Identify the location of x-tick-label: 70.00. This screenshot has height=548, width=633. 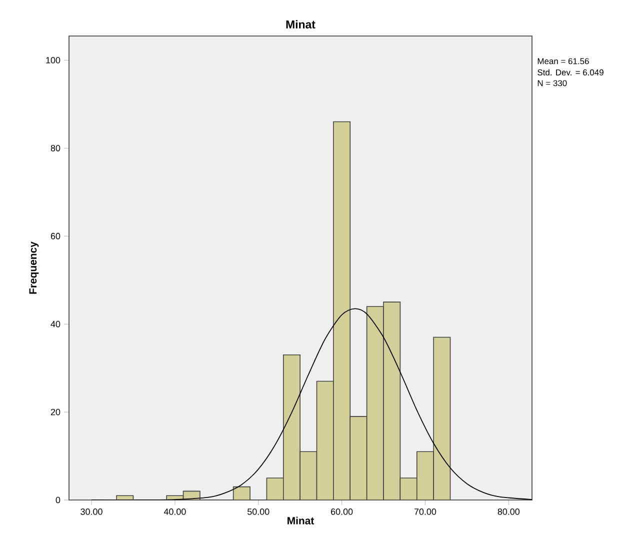
(425, 511).